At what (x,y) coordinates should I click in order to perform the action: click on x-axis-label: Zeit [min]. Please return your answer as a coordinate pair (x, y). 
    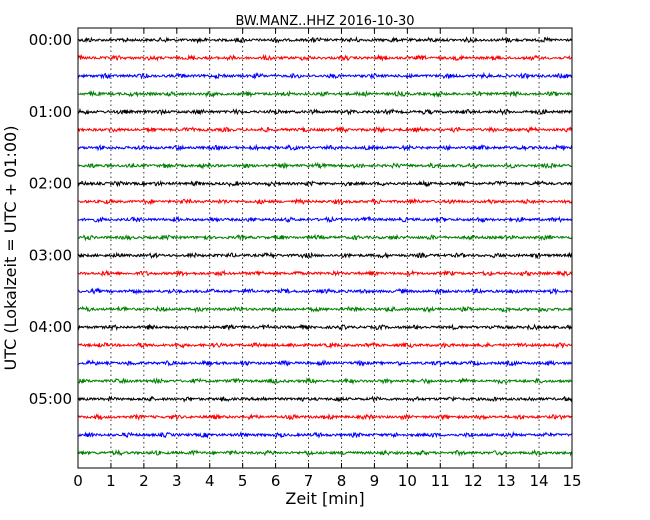
    Looking at the image, I should click on (324, 498).